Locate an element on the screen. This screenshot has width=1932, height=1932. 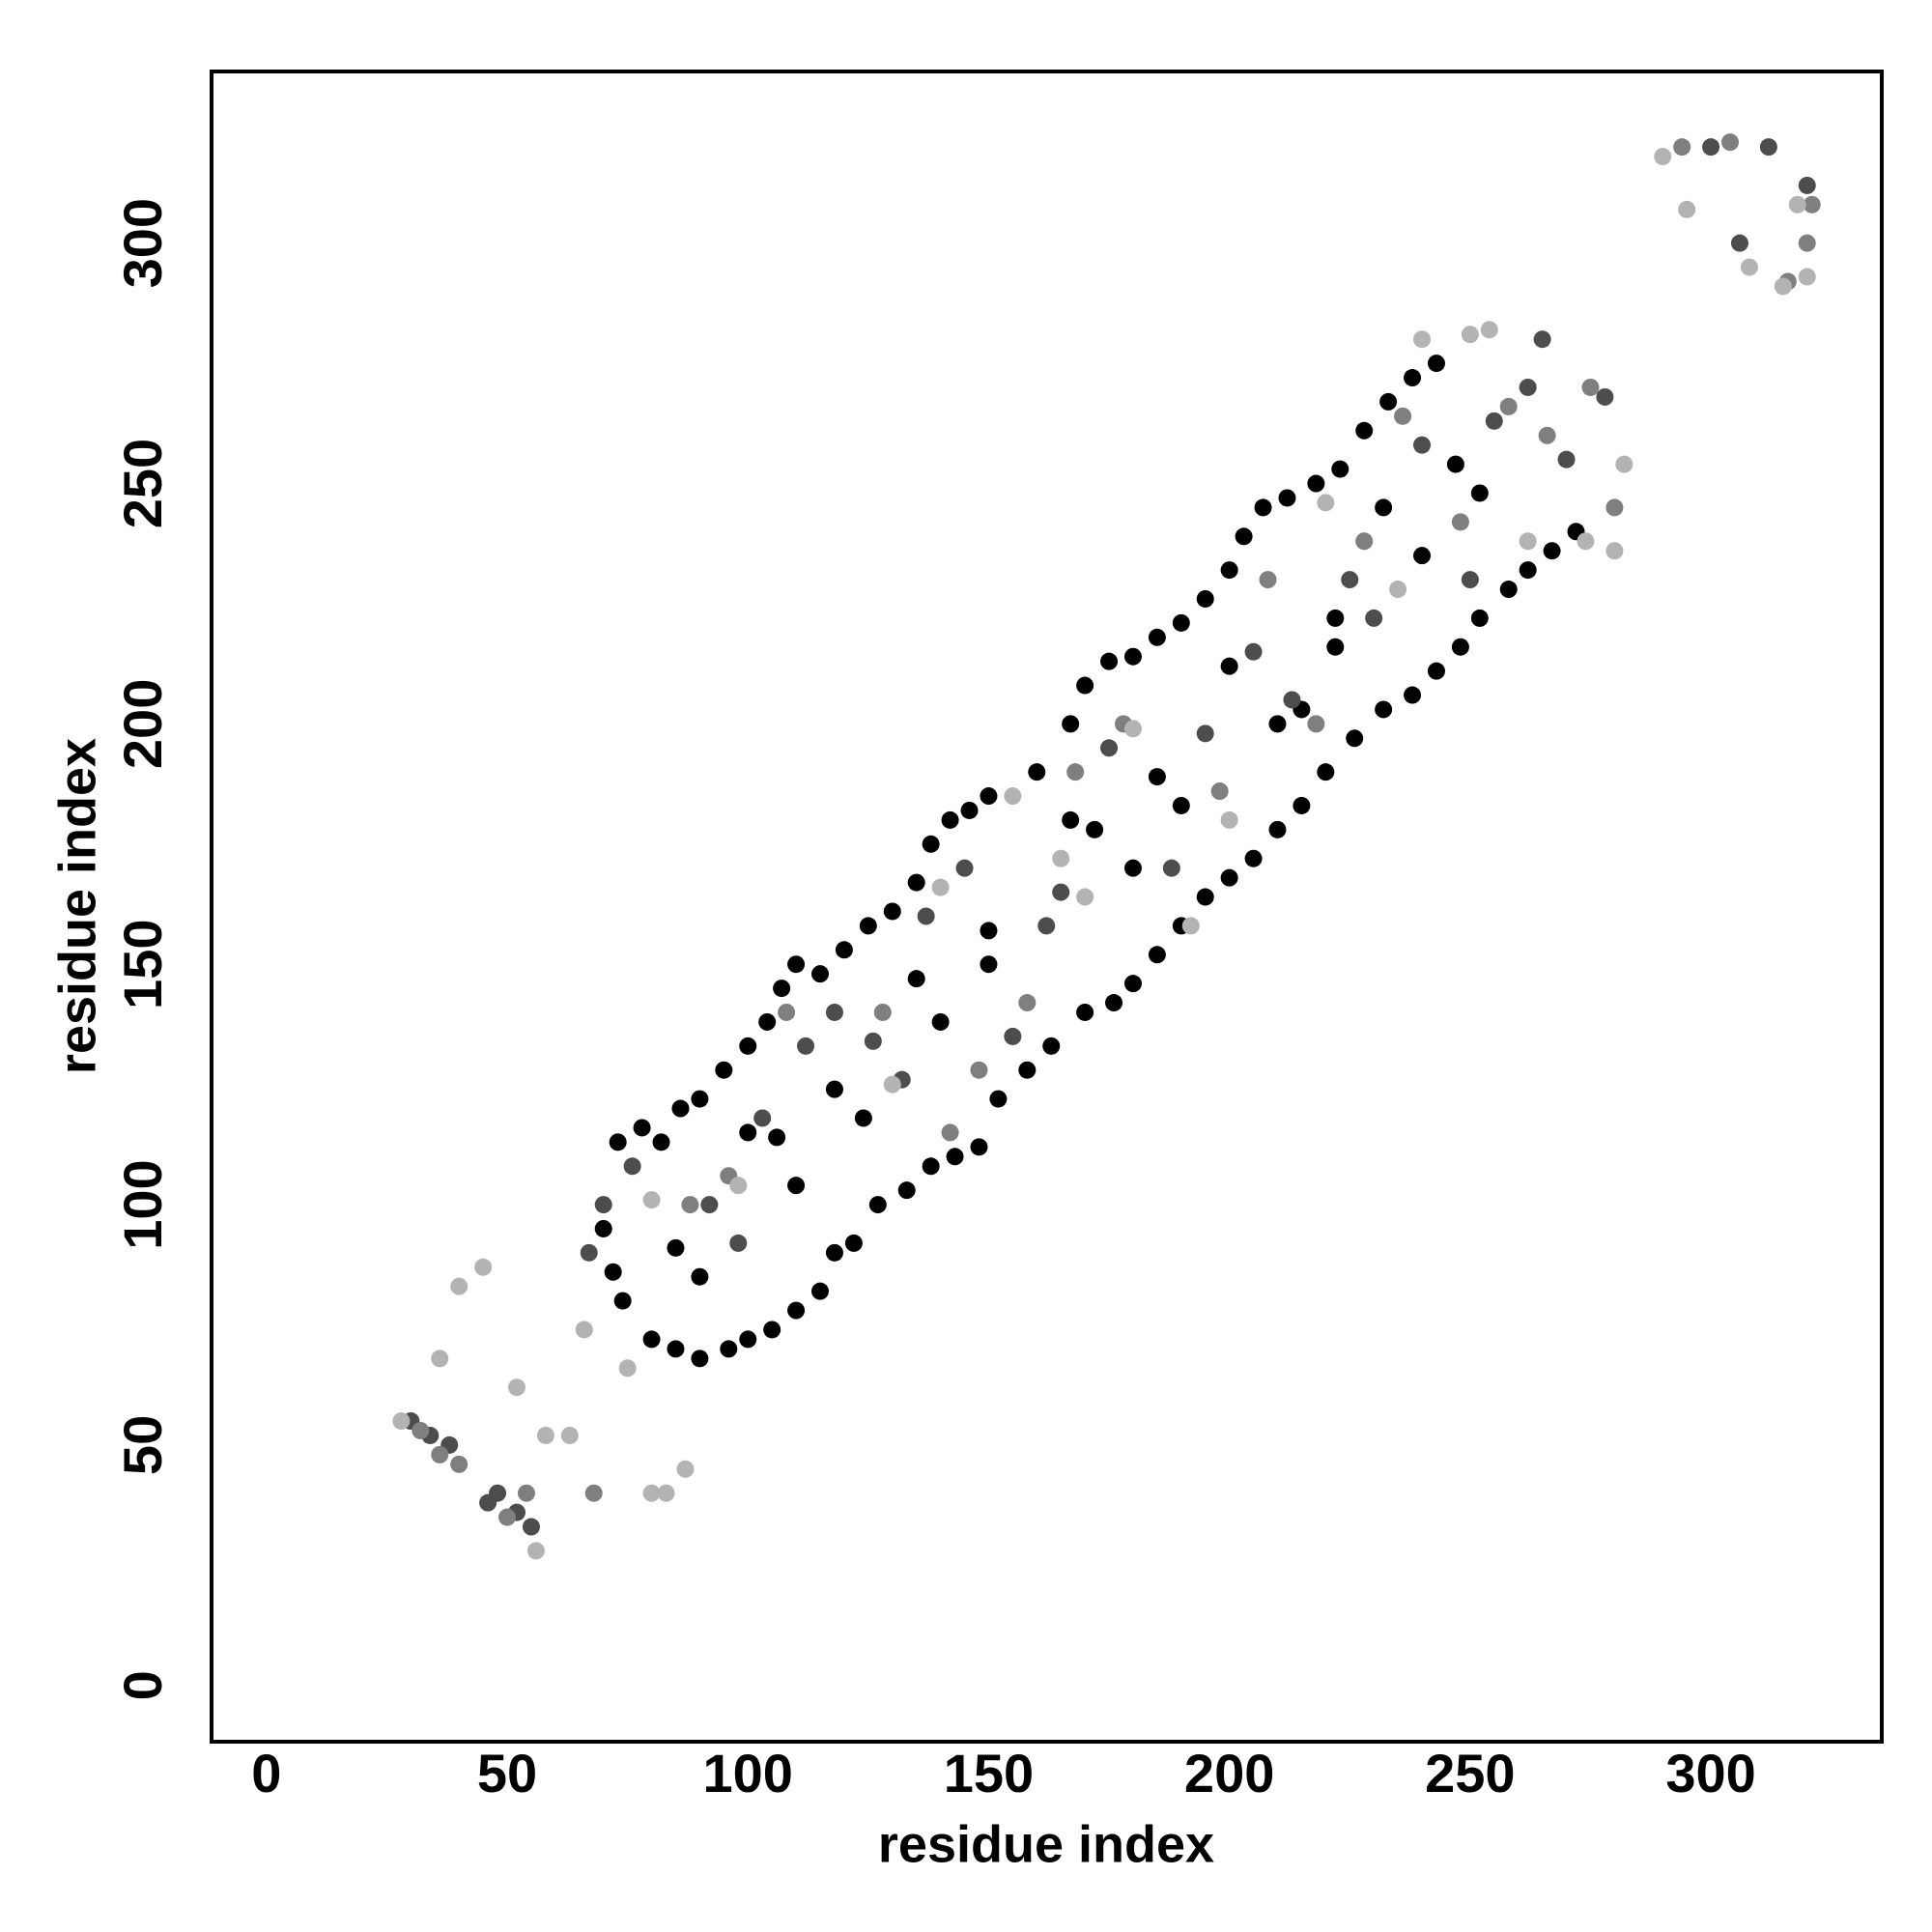
x-tick-label: 300 is located at coordinates (1710, 1773).